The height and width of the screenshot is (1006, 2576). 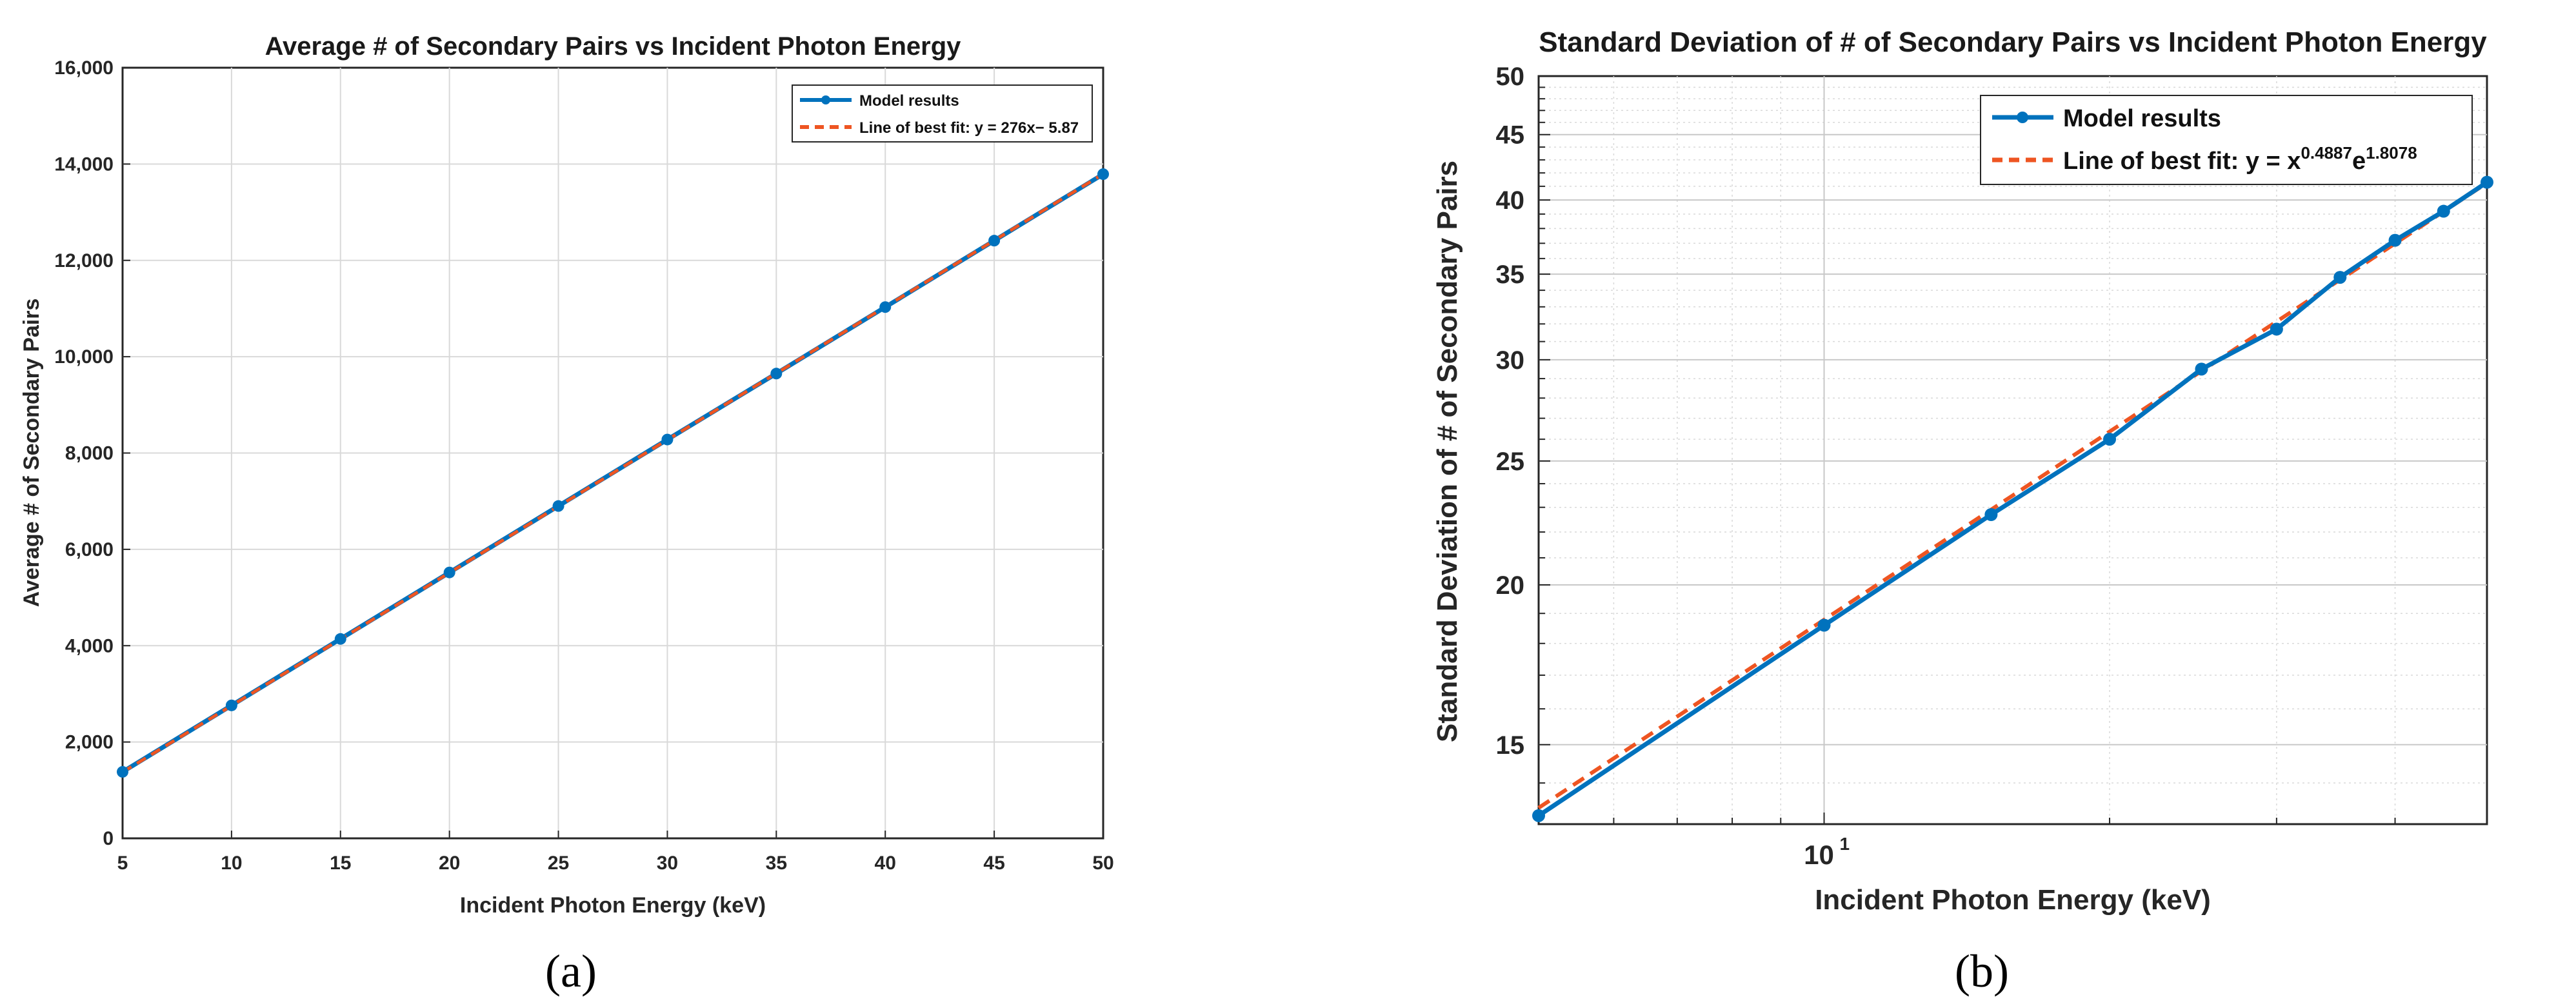 I want to click on chart-a-legend-box, so click(x=942, y=114).